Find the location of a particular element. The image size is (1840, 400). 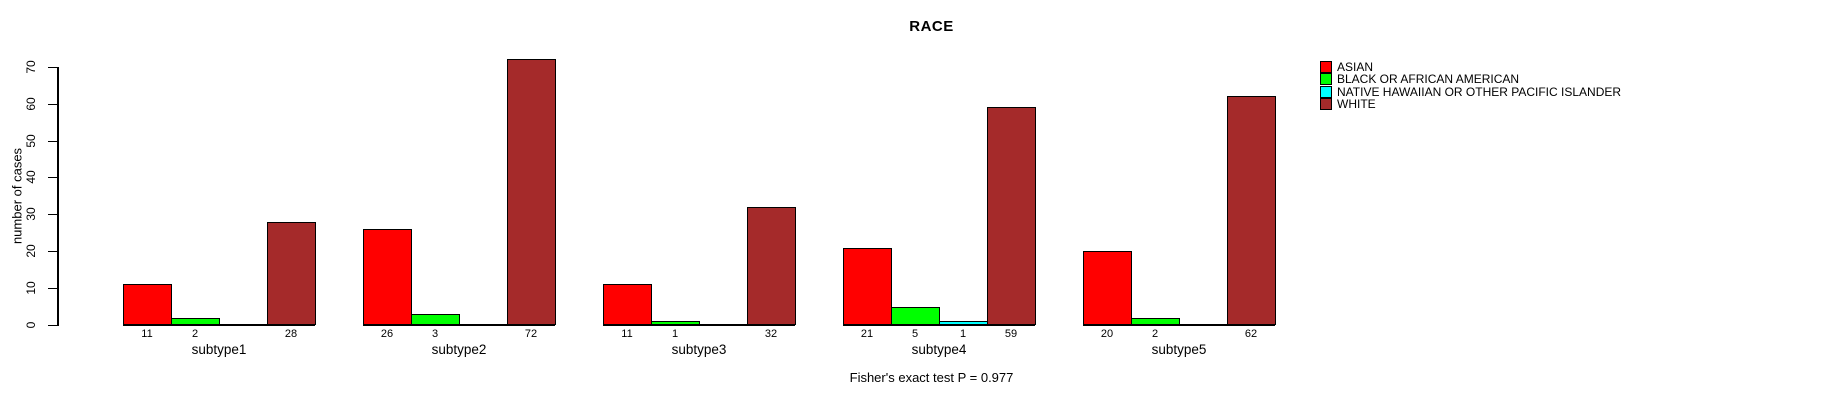

statistics-footer: Fisher's exact test P = 0.977 is located at coordinates (931, 377).